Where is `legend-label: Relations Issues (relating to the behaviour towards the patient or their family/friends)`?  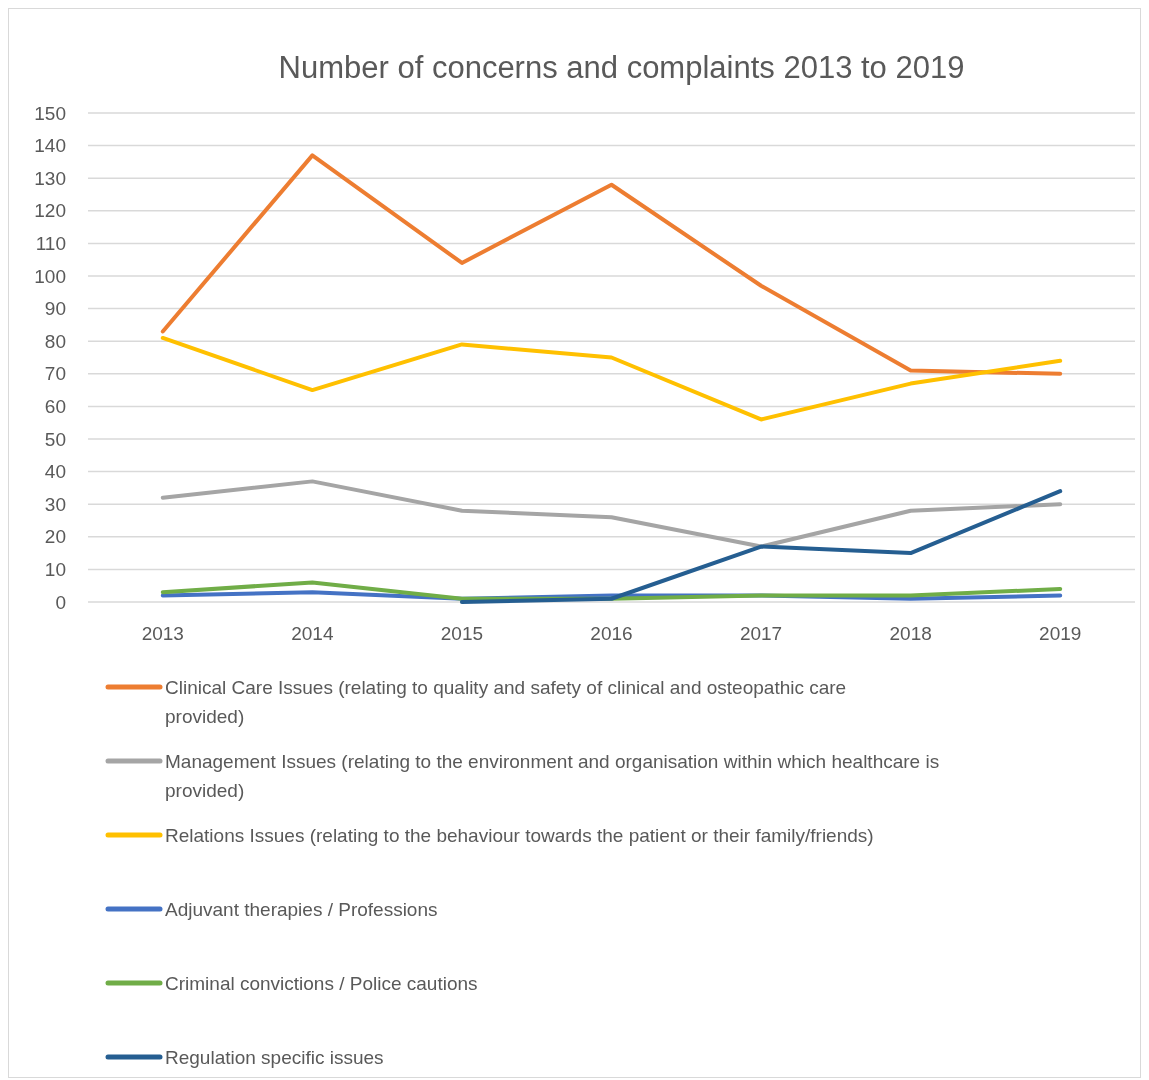 legend-label: Relations Issues (relating to the behaviour towards the patient or their family/friends) is located at coordinates (519, 835).